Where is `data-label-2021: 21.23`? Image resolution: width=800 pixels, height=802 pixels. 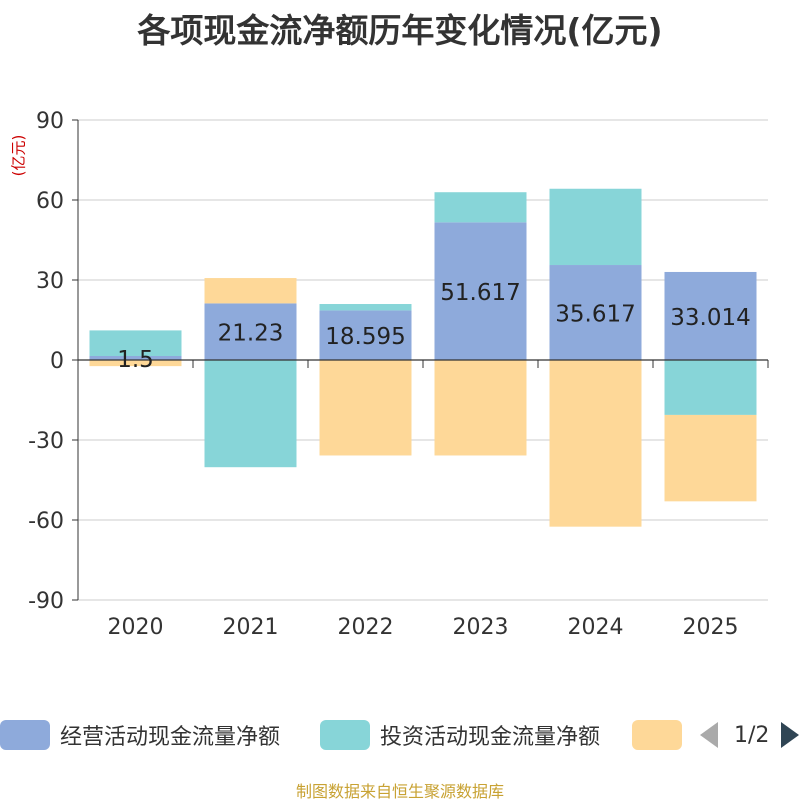
data-label-2021: 21.23 is located at coordinates (251, 334).